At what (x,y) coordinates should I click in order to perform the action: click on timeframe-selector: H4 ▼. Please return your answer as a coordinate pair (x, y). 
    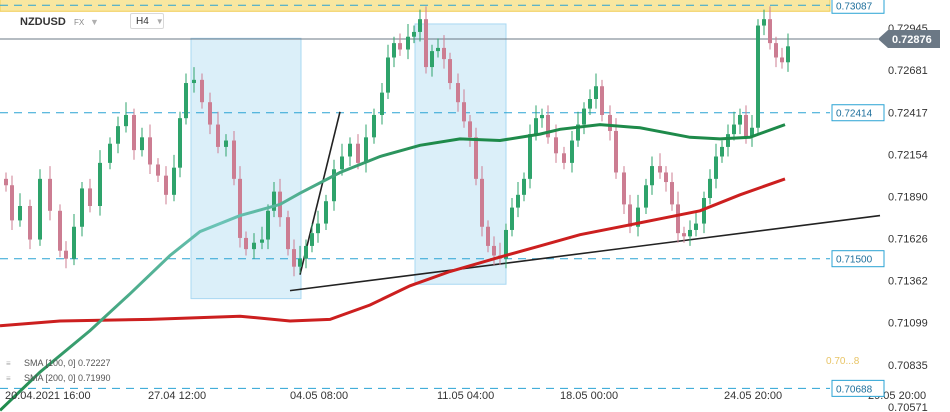
    Looking at the image, I should click on (147, 21).